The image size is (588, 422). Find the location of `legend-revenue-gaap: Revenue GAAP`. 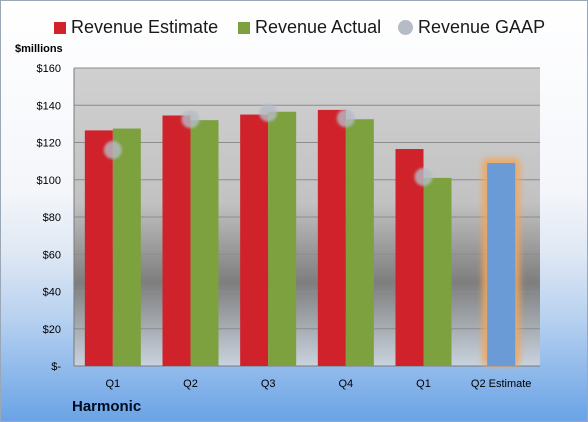

legend-revenue-gaap: Revenue GAAP is located at coordinates (471, 27).